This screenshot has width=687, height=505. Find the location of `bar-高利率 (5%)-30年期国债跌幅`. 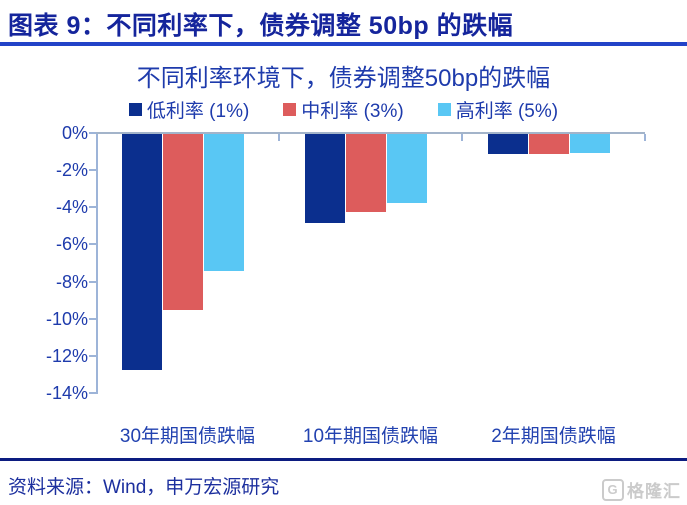

bar-高利率 (5%)-30年期国债跌幅 is located at coordinates (224, 202).